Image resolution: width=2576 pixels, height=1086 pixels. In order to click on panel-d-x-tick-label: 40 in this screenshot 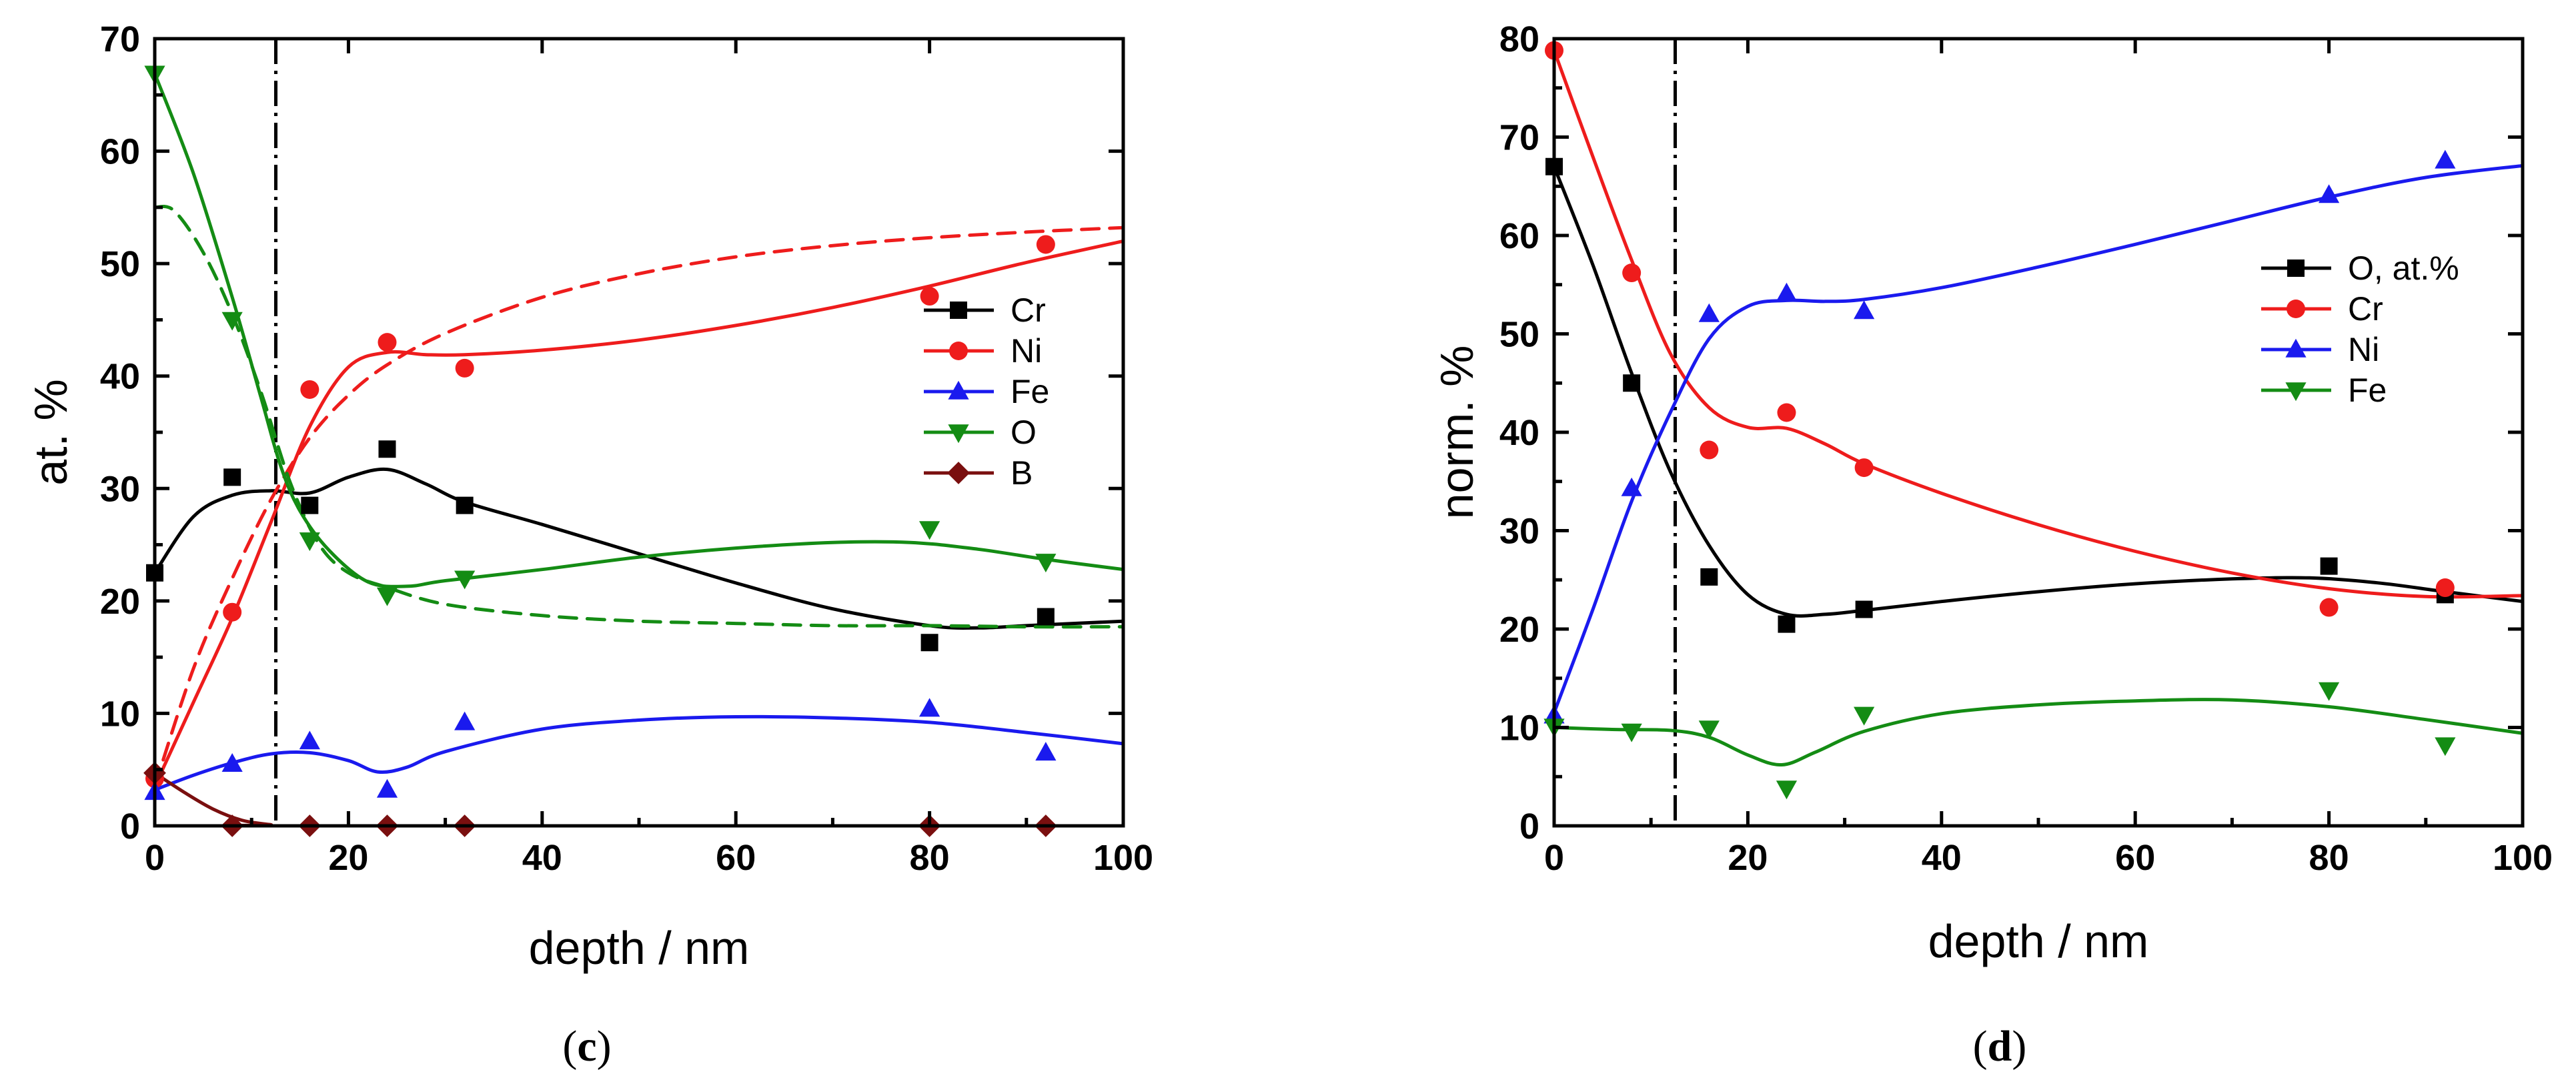, I will do `click(1942, 858)`.